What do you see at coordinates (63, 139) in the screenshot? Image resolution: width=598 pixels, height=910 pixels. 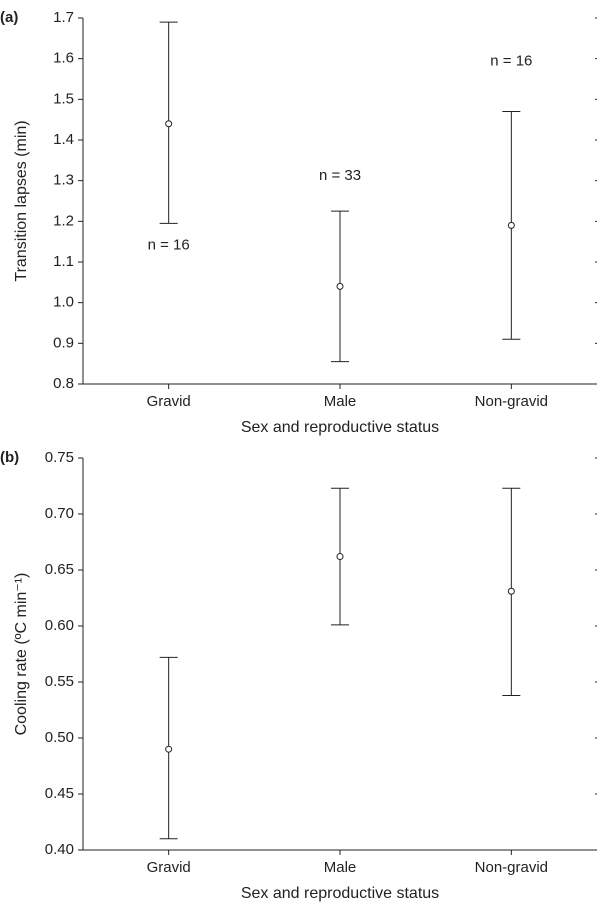 I see `y-tick-label: 1.4` at bounding box center [63, 139].